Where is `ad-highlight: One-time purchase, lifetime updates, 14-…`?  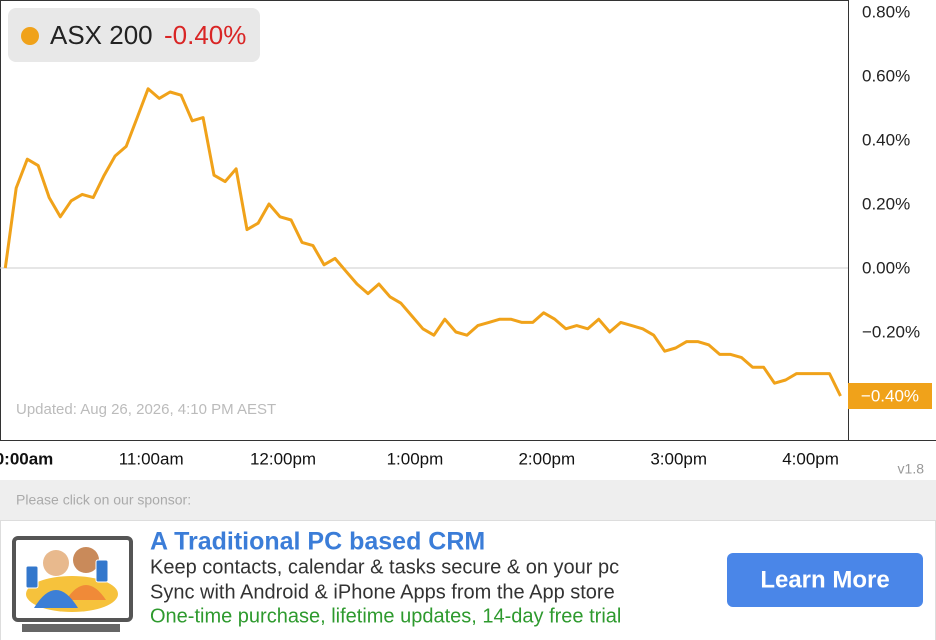 ad-highlight: One-time purchase, lifetime updates, 14-… is located at coordinates (385, 616).